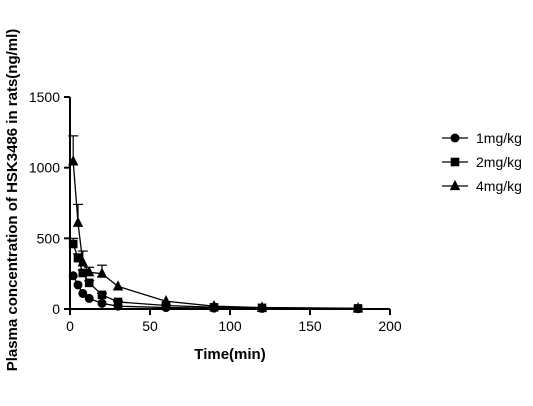 This screenshot has width=533, height=406. What do you see at coordinates (49, 238) in the screenshot?
I see `y-tick-label: 500` at bounding box center [49, 238].